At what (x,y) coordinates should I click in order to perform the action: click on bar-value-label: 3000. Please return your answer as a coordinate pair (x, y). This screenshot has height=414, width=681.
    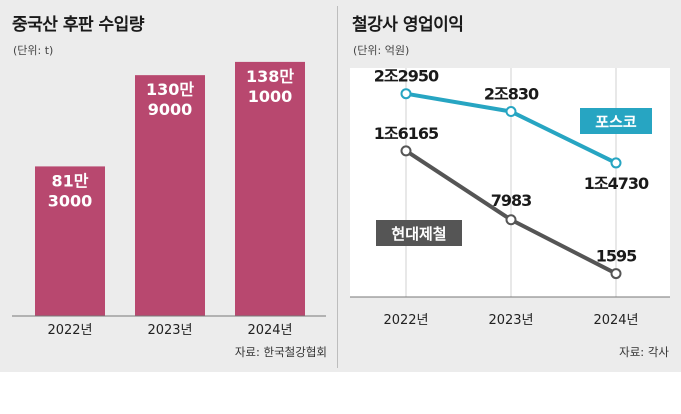
    Looking at the image, I should click on (70, 200).